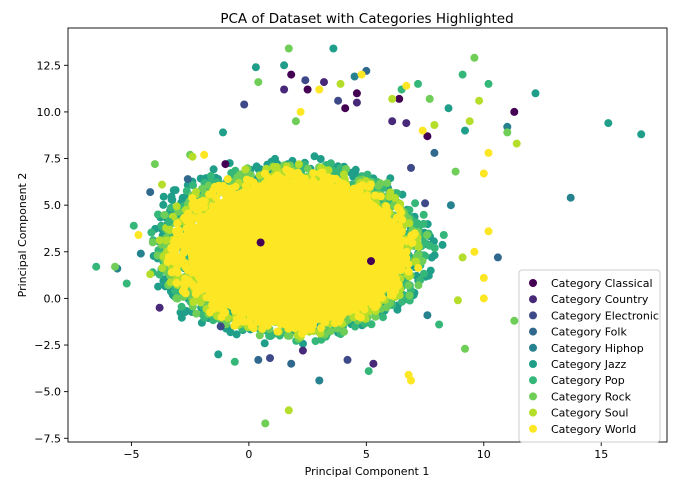 This screenshot has height=491, width=686. Describe the element at coordinates (588, 380) in the screenshot. I see `legend-label: Category Pop` at that location.